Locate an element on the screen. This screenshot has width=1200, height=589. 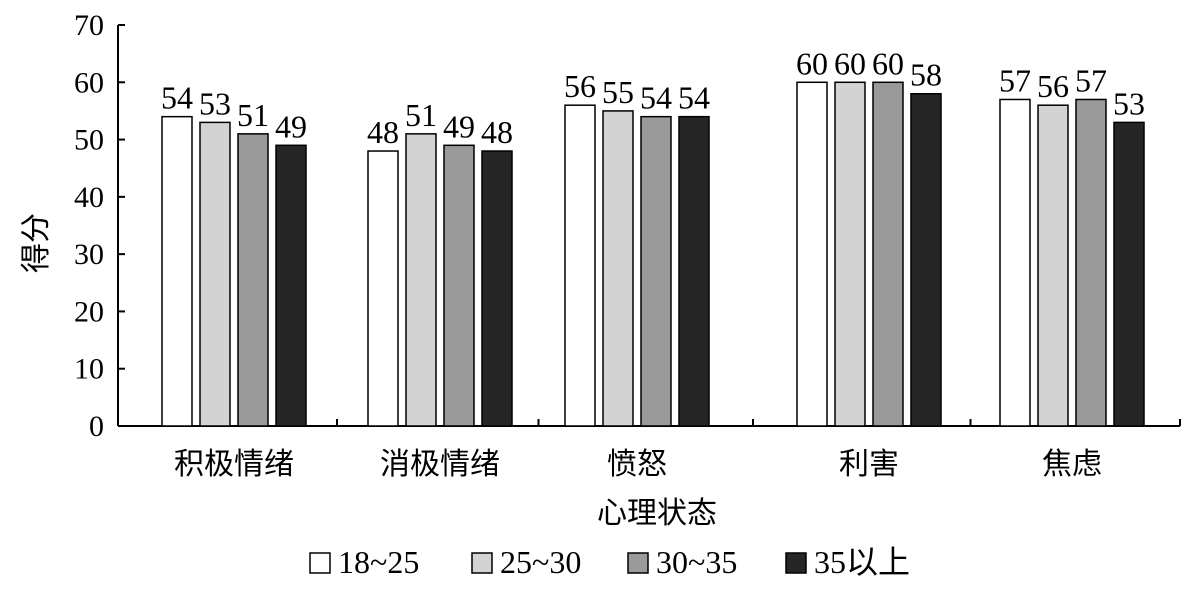
category-labels: 积极情绪 消极情绪 愤怒 利害 焦虑 is located at coordinates (638, 464).